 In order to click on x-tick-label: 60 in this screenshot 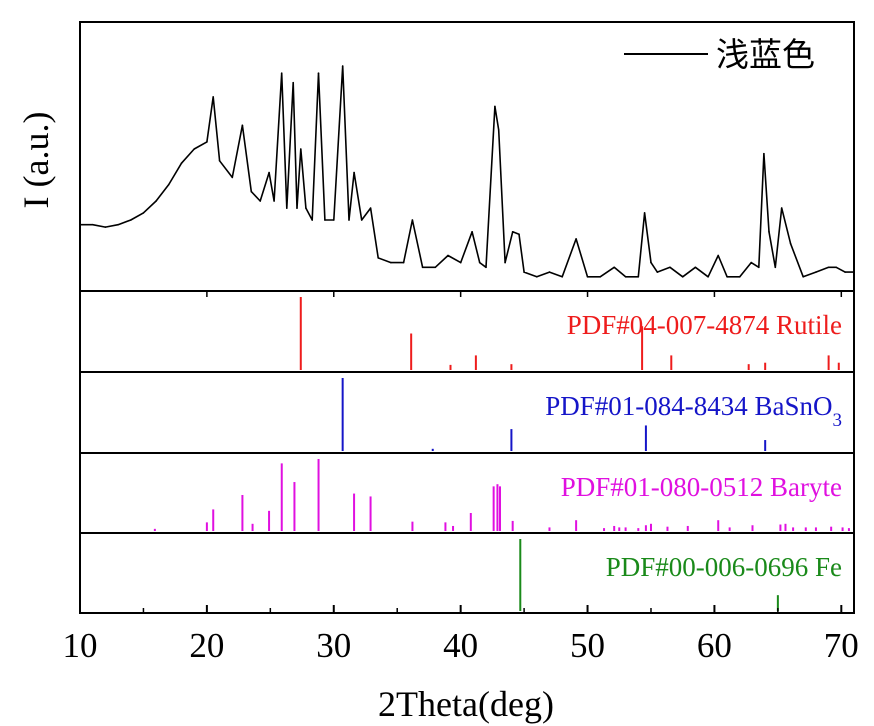, I will do `click(714, 645)`.